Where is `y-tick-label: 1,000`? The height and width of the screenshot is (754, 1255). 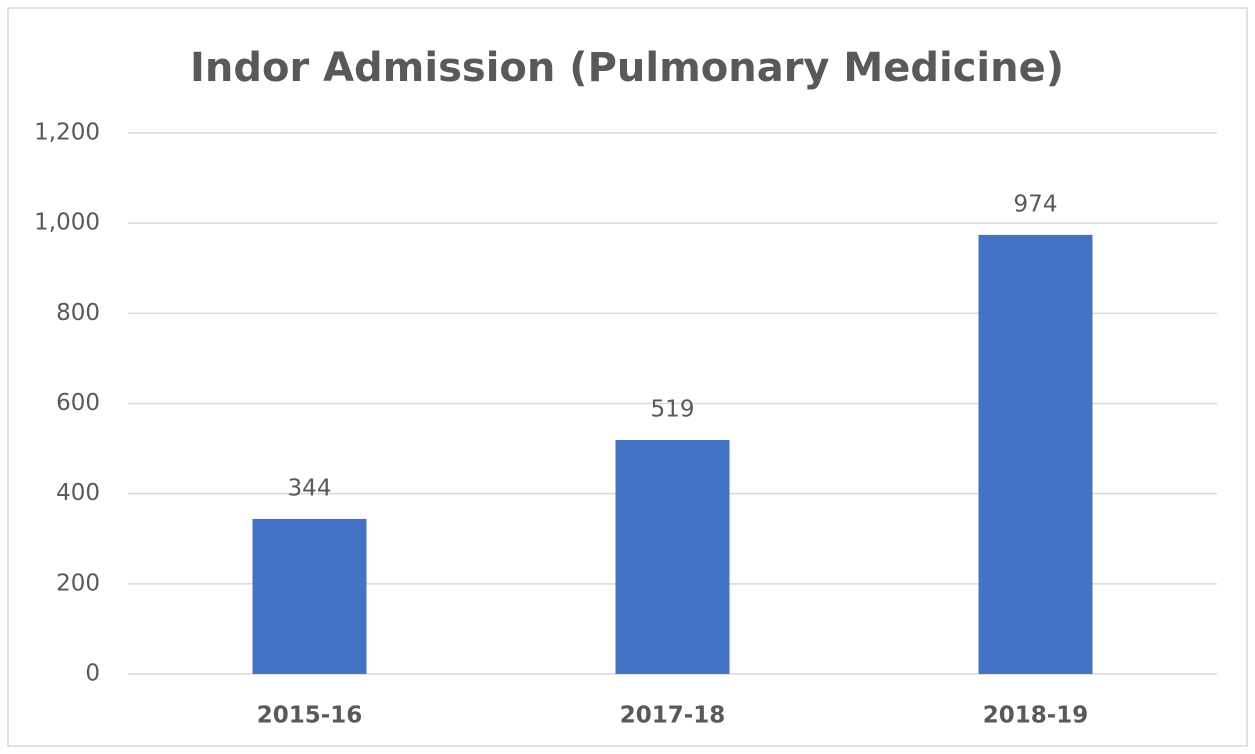
y-tick-label: 1,000 is located at coordinates (67, 223).